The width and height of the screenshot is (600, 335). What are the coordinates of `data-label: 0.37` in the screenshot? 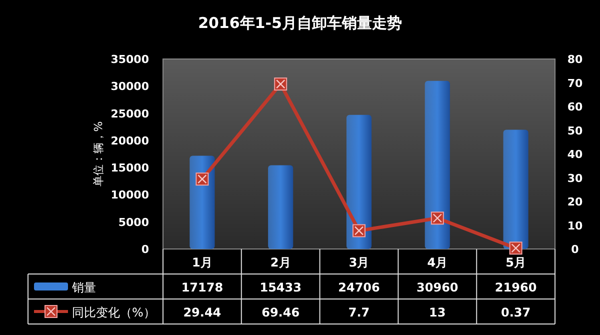 It's located at (515, 313).